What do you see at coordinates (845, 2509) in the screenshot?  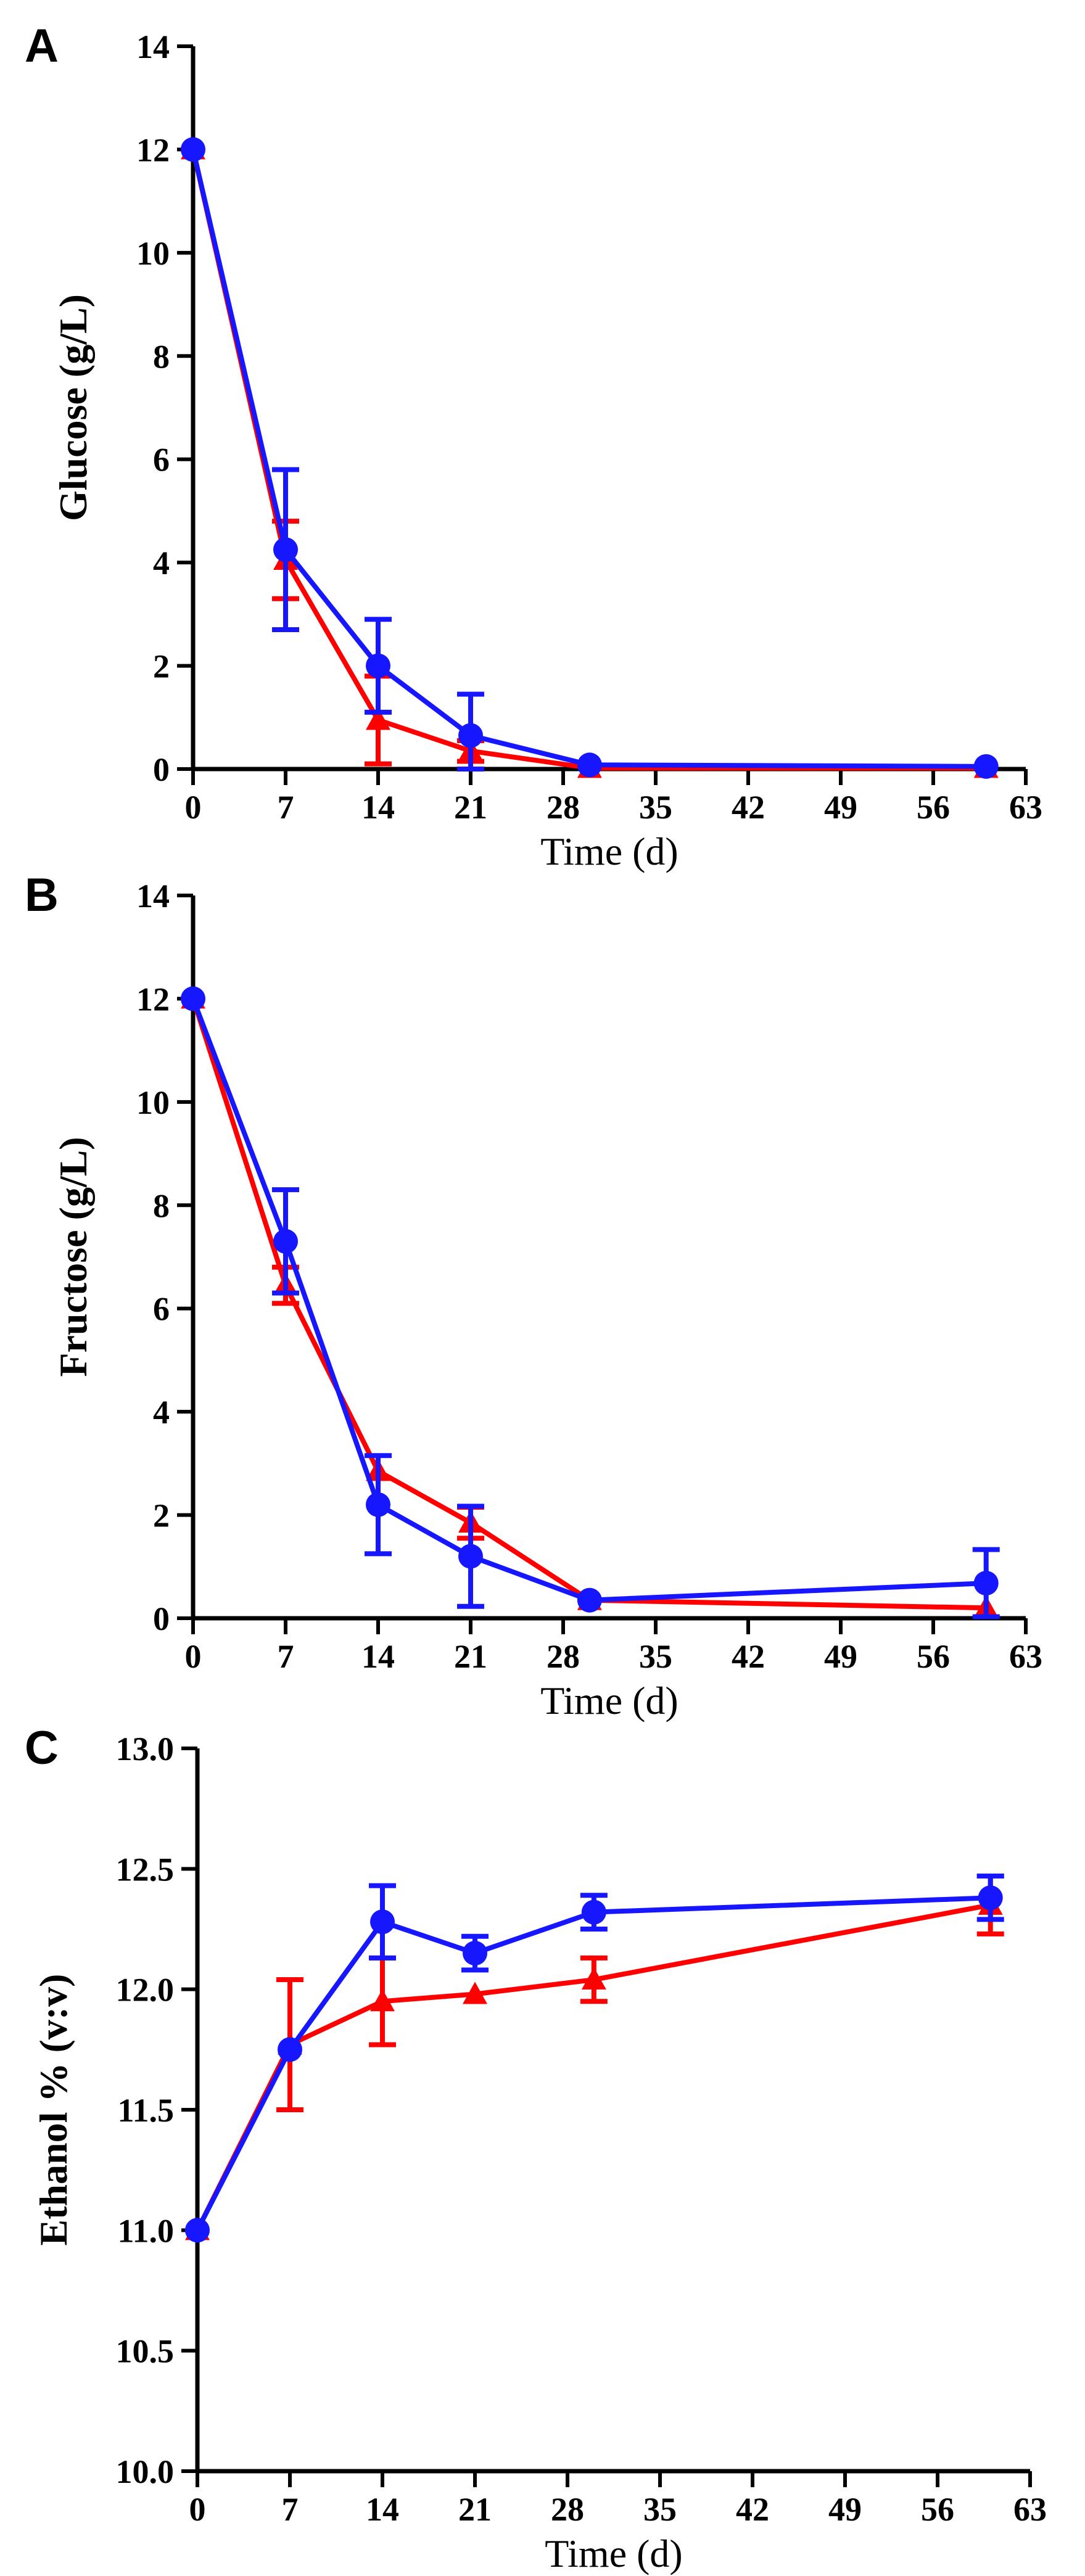 I see `panel-c-x-tick-label: 49` at bounding box center [845, 2509].